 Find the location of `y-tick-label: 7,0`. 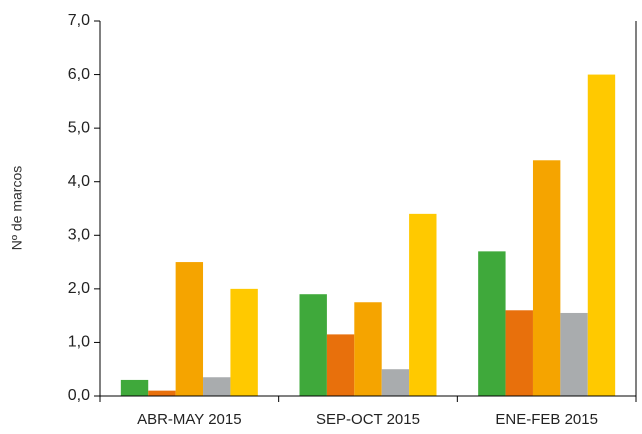

y-tick-label: 7,0 is located at coordinates (79, 20).